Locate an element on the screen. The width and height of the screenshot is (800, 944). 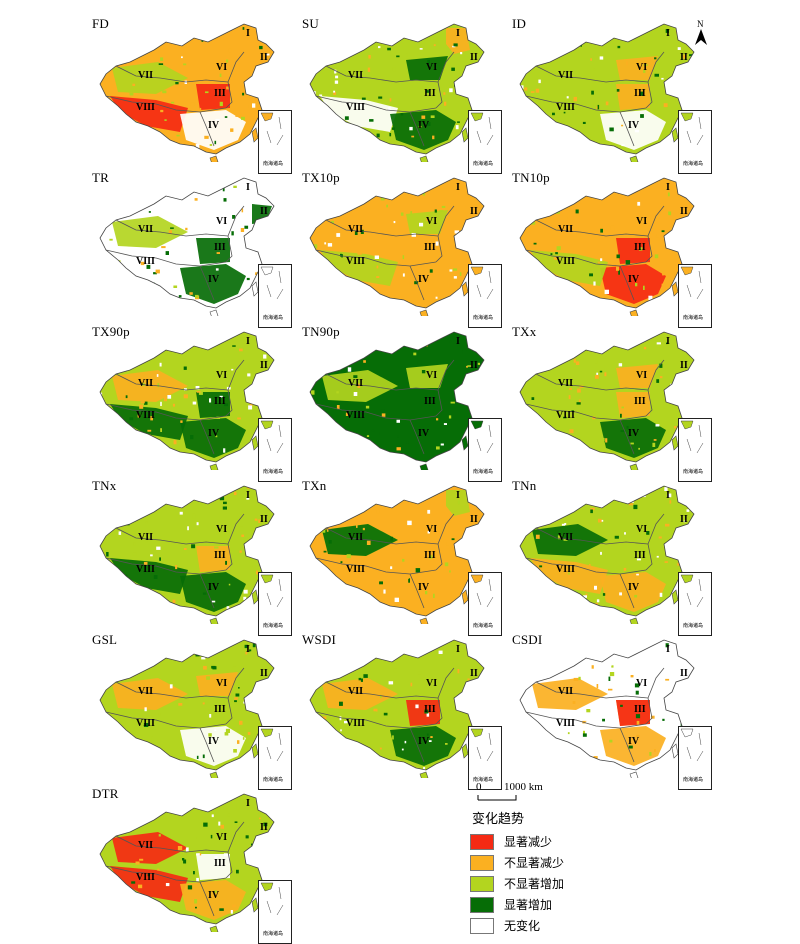
scale-bar: 0 1000 km is located at coordinates (525, 793).